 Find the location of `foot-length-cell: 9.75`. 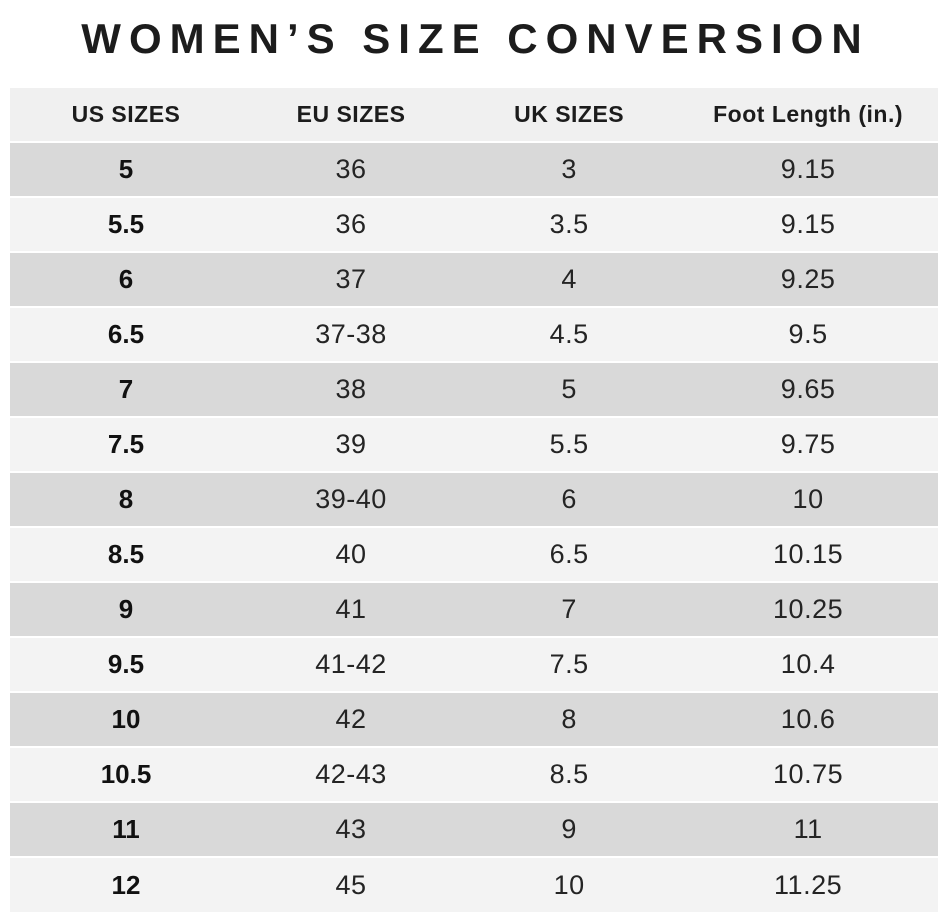

foot-length-cell: 9.75 is located at coordinates (808, 444).